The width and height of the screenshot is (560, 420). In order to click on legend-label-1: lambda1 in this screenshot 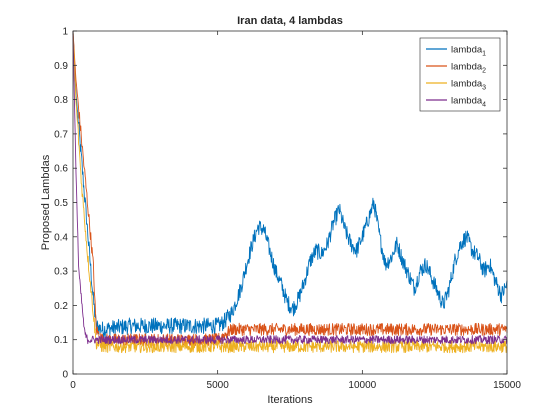, I will do `click(468, 51)`.